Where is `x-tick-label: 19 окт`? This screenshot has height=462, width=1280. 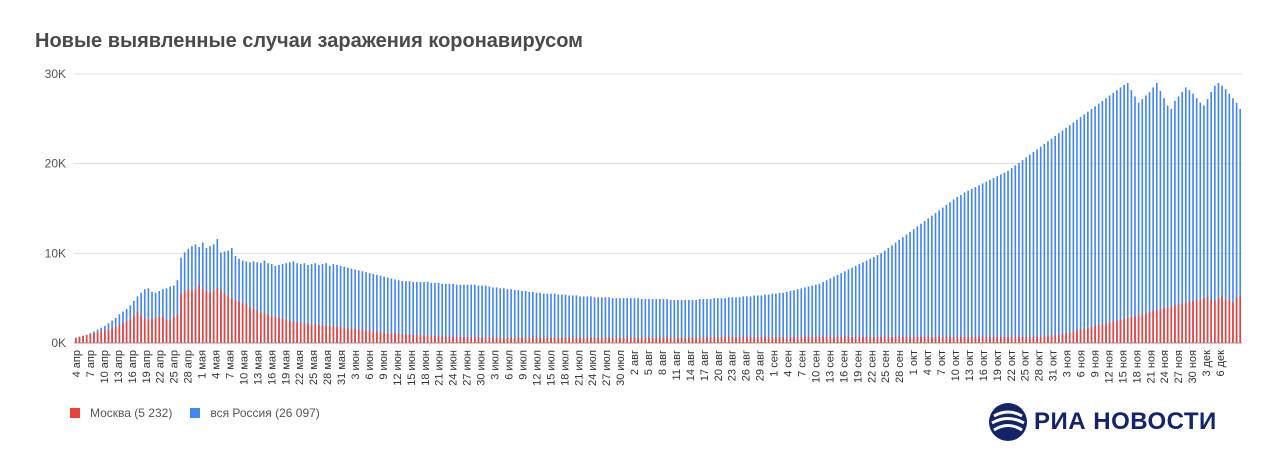 x-tick-label: 19 окт is located at coordinates (998, 365).